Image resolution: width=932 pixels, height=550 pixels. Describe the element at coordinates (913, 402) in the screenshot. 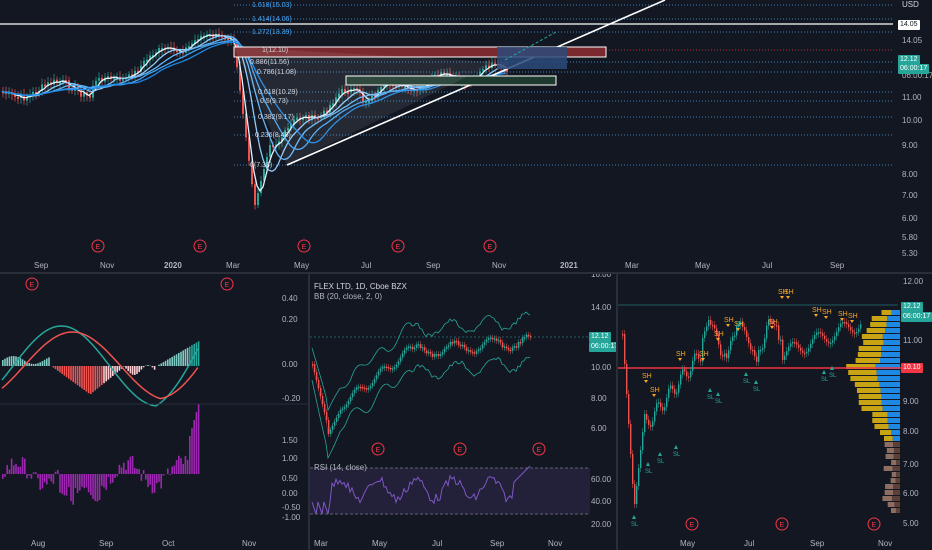

I see `price-axis: 12.00 11.00 9.00 8.00 7.00 6.00 5.00` at that location.